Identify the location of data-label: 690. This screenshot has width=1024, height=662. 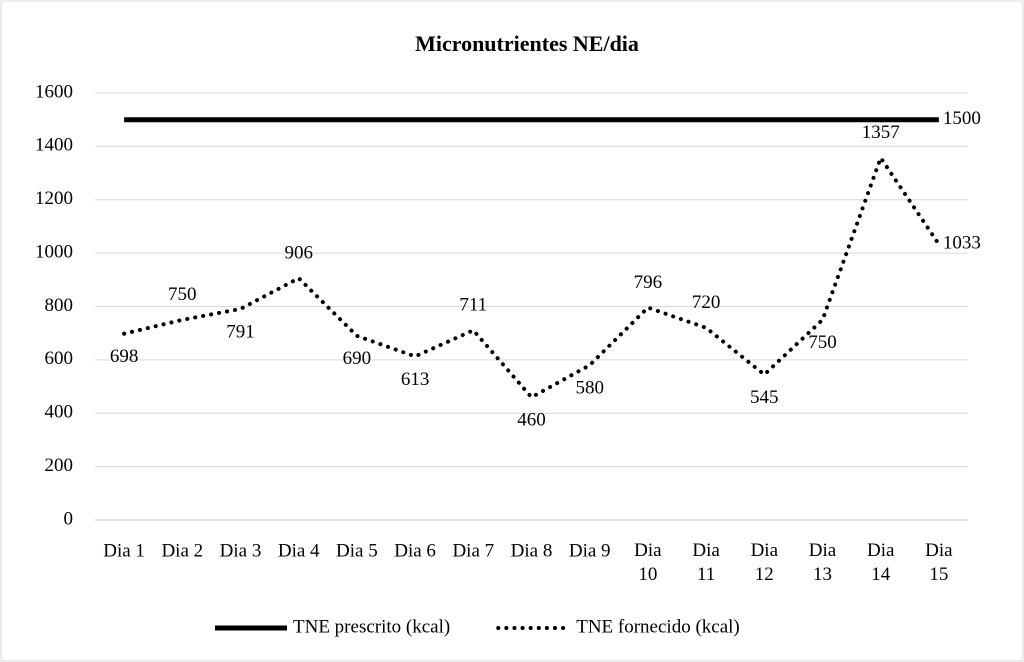
(357, 358).